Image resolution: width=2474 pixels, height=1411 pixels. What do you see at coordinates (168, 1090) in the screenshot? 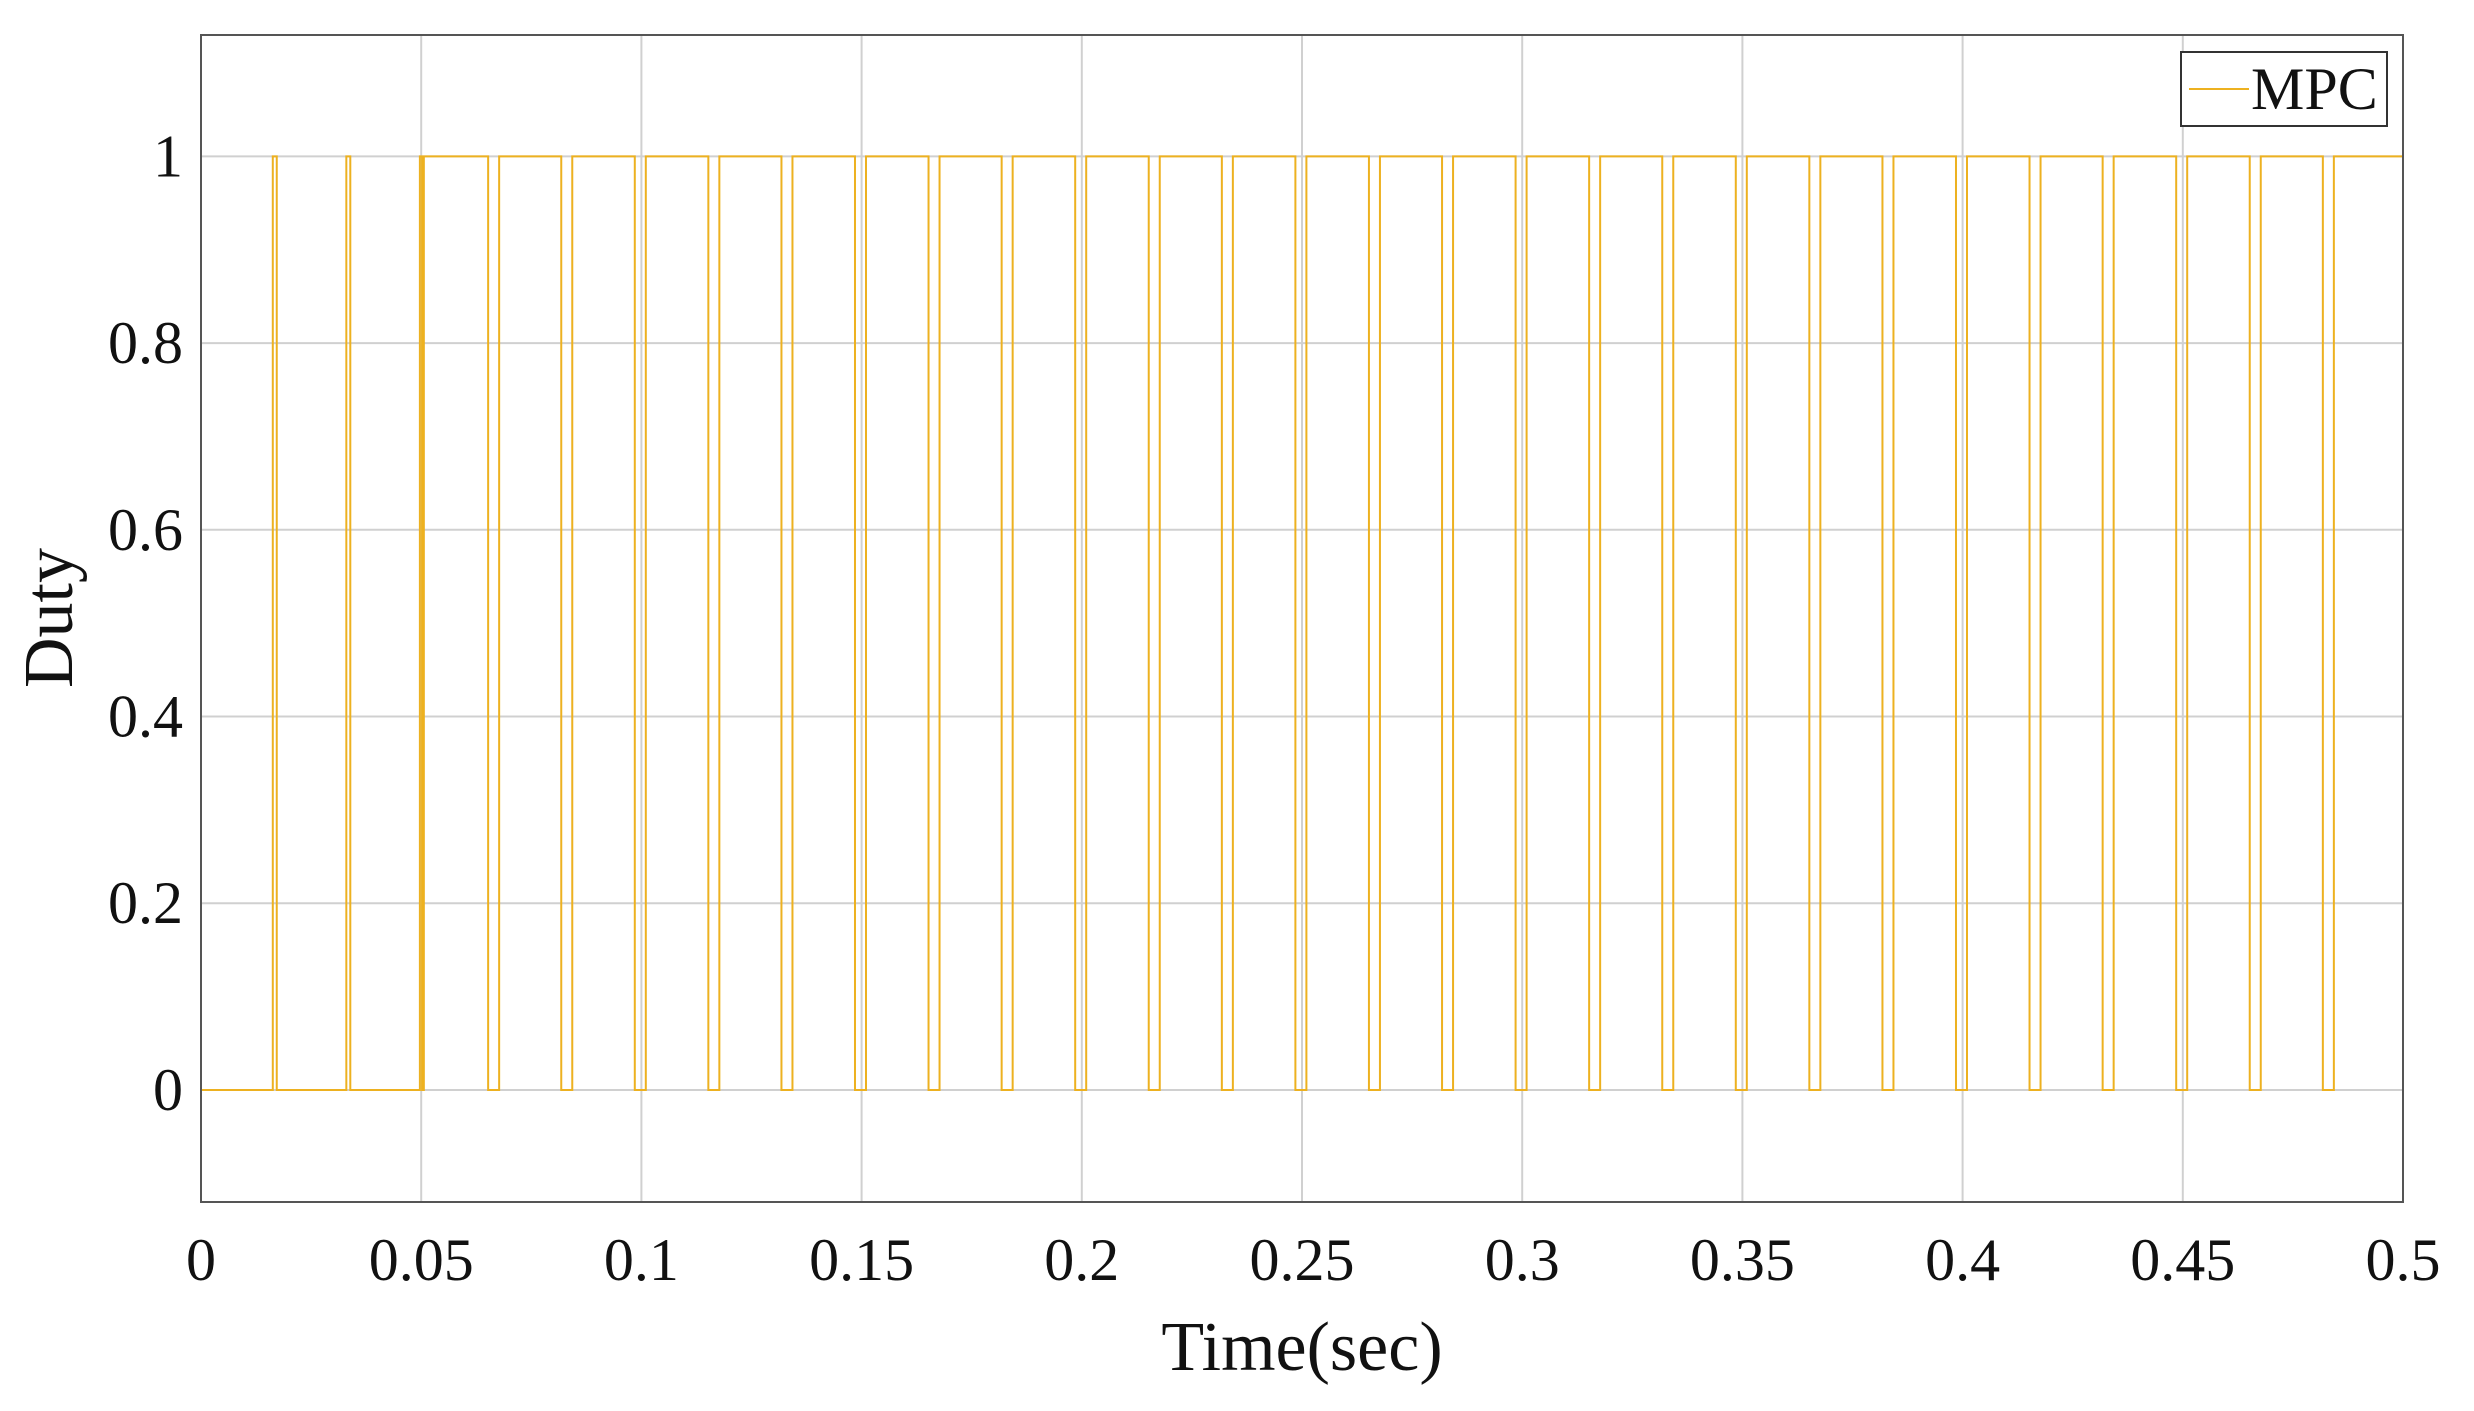
I see `y-tick-label: 0` at bounding box center [168, 1090].